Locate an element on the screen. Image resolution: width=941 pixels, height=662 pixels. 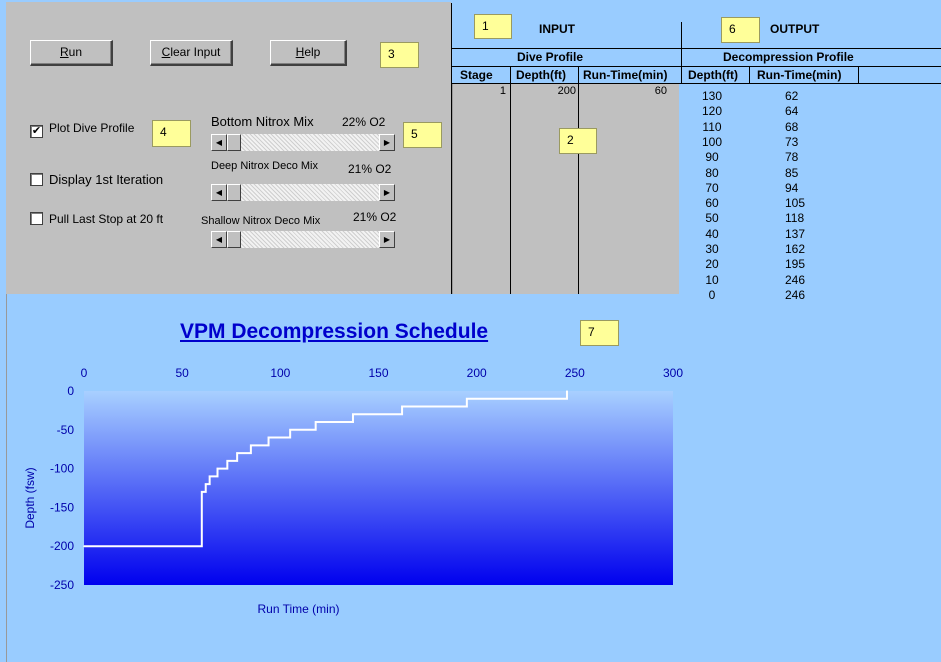
callout-1: 1 is located at coordinates (493, 26).